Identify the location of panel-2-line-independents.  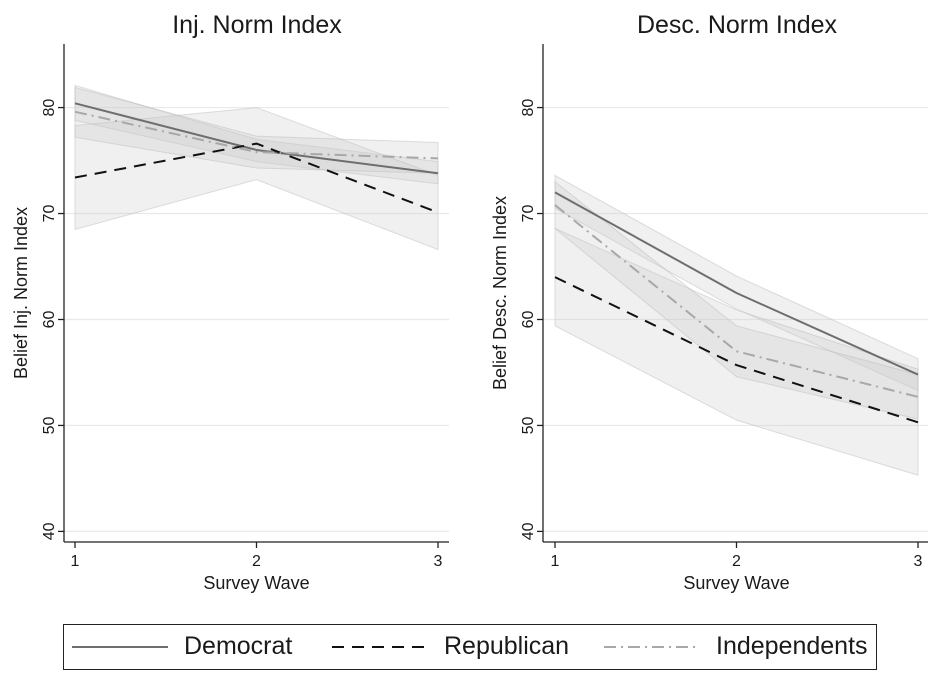
(736, 301).